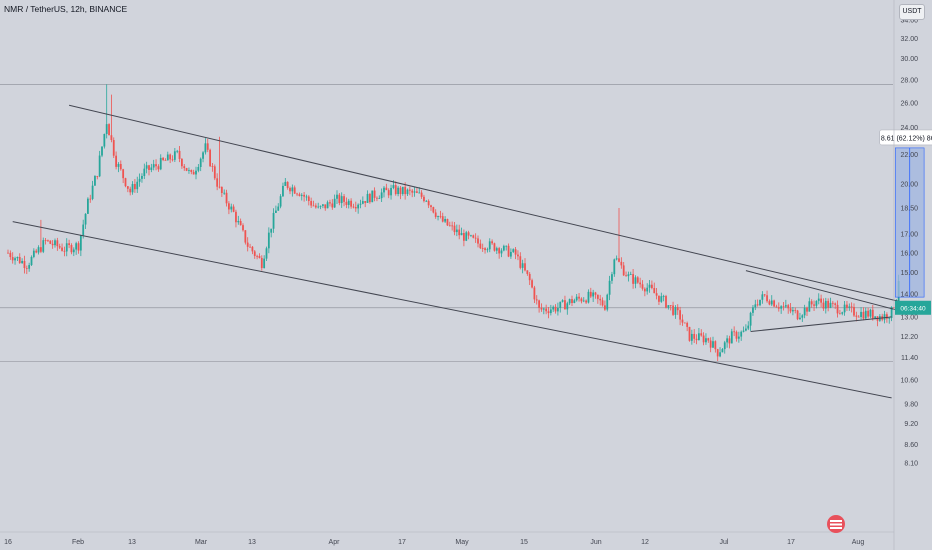 The height and width of the screenshot is (550, 932). Describe the element at coordinates (909, 21) in the screenshot. I see `price-tick-label: 34.00` at that location.